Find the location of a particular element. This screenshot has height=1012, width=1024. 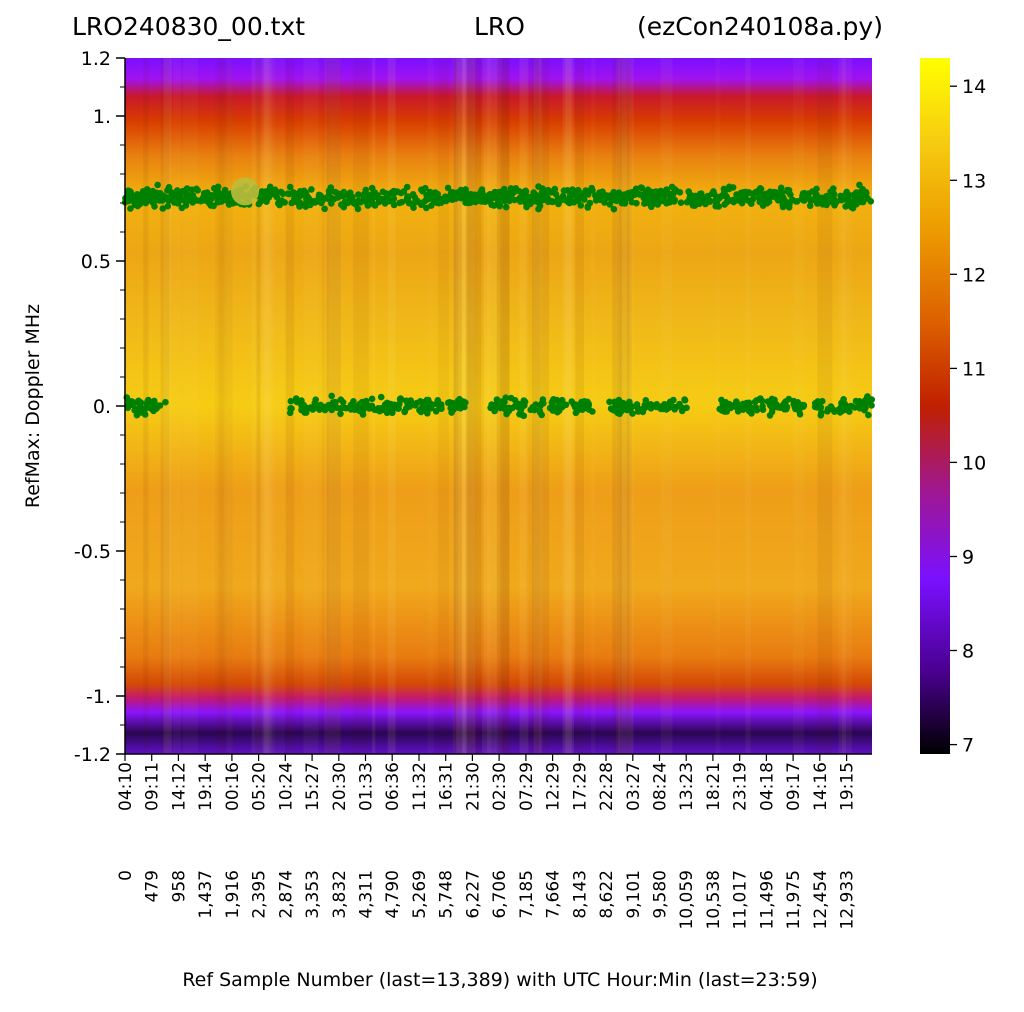

x-time-label: 00:16 is located at coordinates (233, 786).